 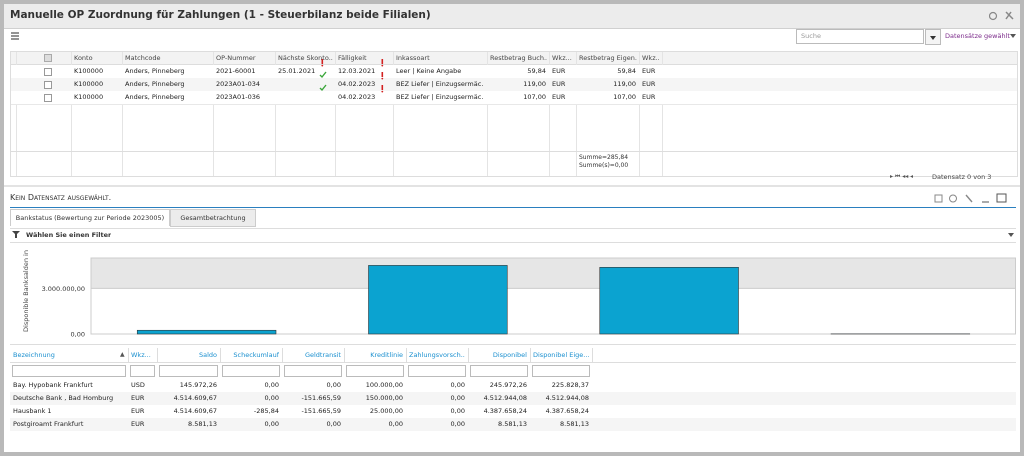 What do you see at coordinates (69, 385) in the screenshot?
I see `cell: Bay. Hypobank Frankfurt` at bounding box center [69, 385].